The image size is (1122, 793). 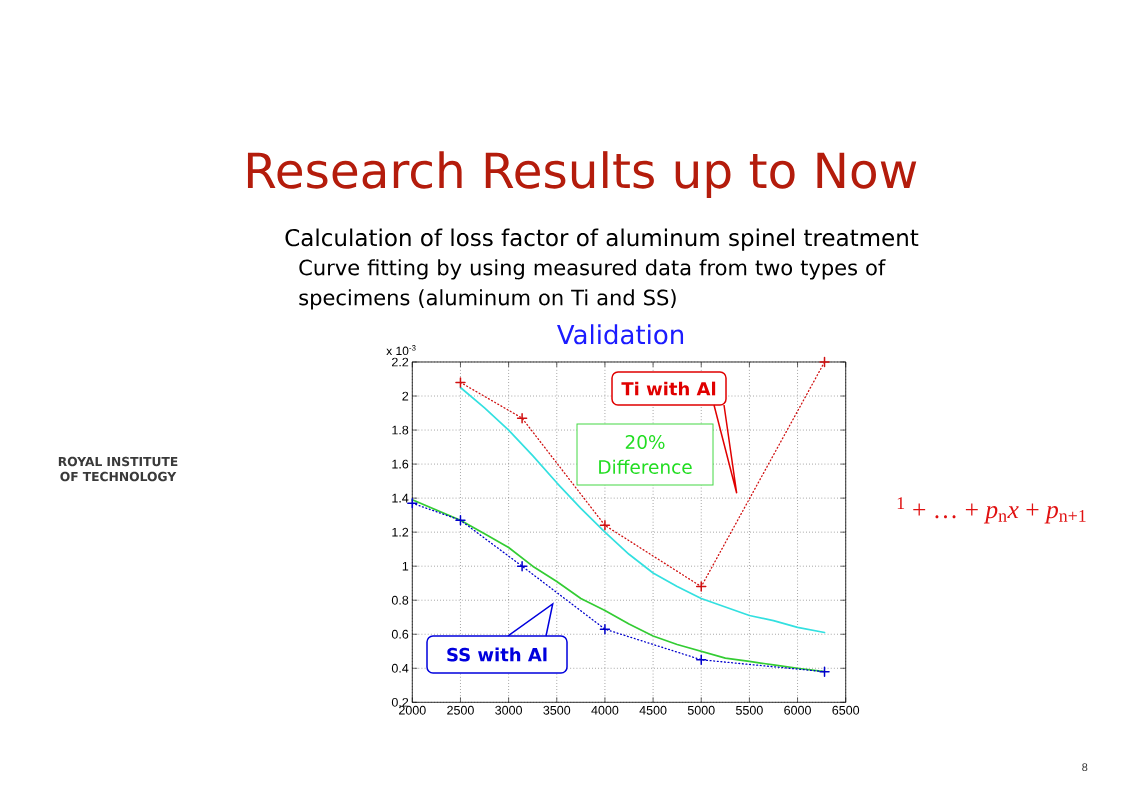 I want to click on x-tick-label: 6000, so click(x=797, y=710).